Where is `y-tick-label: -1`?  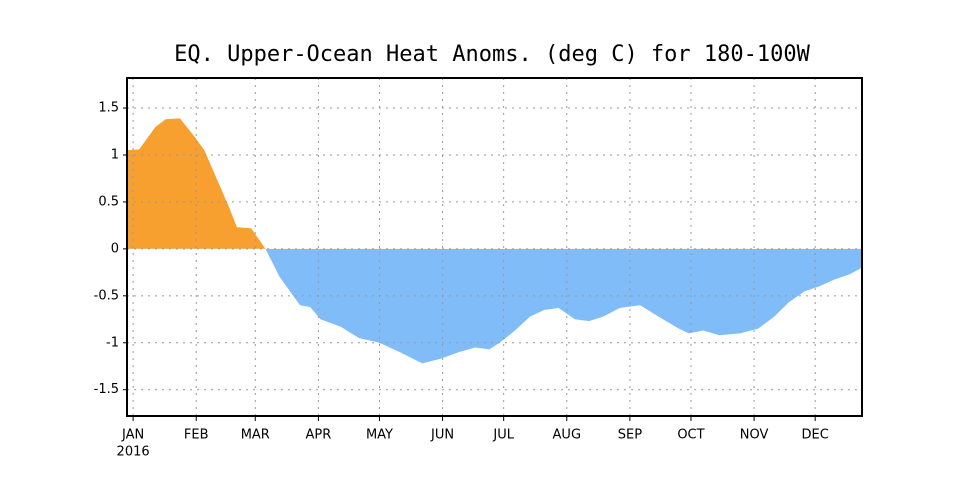 y-tick-label: -1 is located at coordinates (112, 342).